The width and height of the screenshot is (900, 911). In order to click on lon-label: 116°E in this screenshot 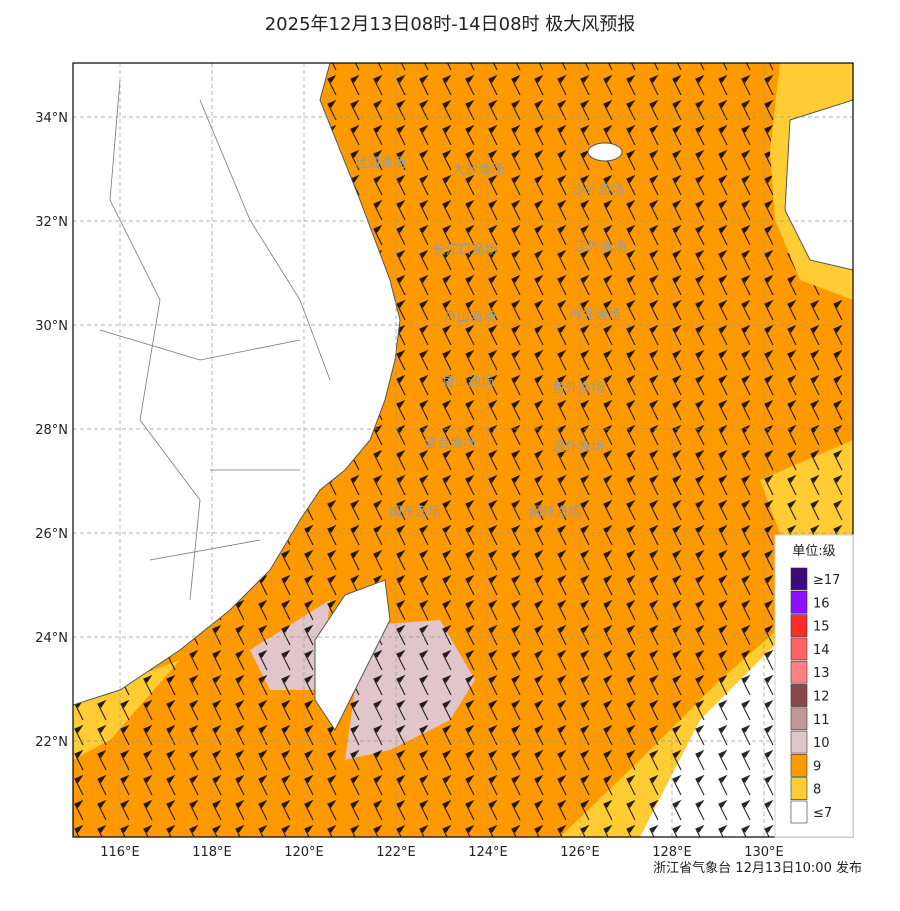, I will do `click(120, 852)`.